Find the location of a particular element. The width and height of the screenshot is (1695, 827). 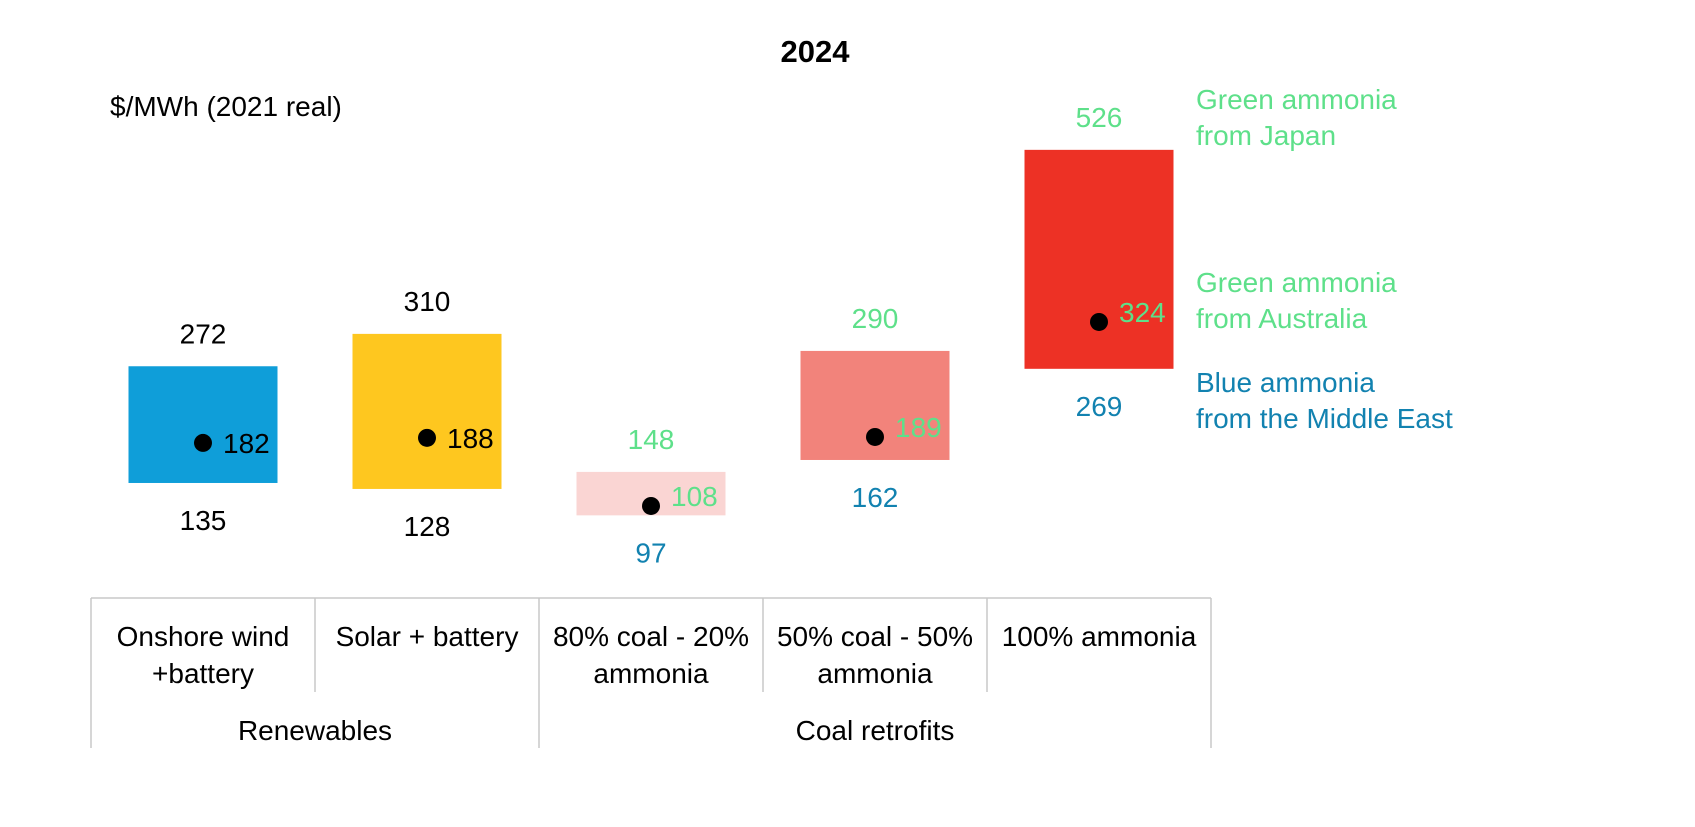

low-value-label: 97 is located at coordinates (650, 552).